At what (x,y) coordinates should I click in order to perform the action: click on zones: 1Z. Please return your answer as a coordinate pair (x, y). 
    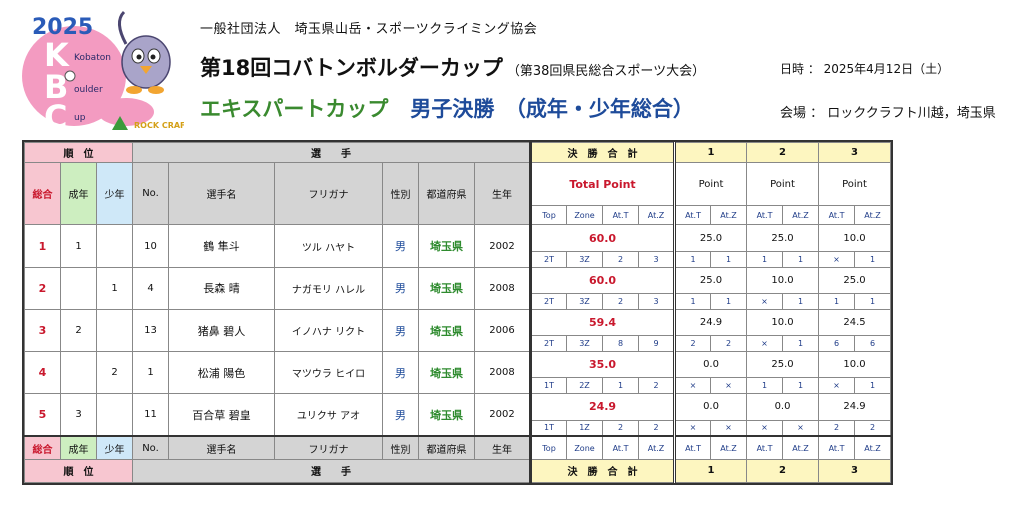
    Looking at the image, I should click on (585, 428).